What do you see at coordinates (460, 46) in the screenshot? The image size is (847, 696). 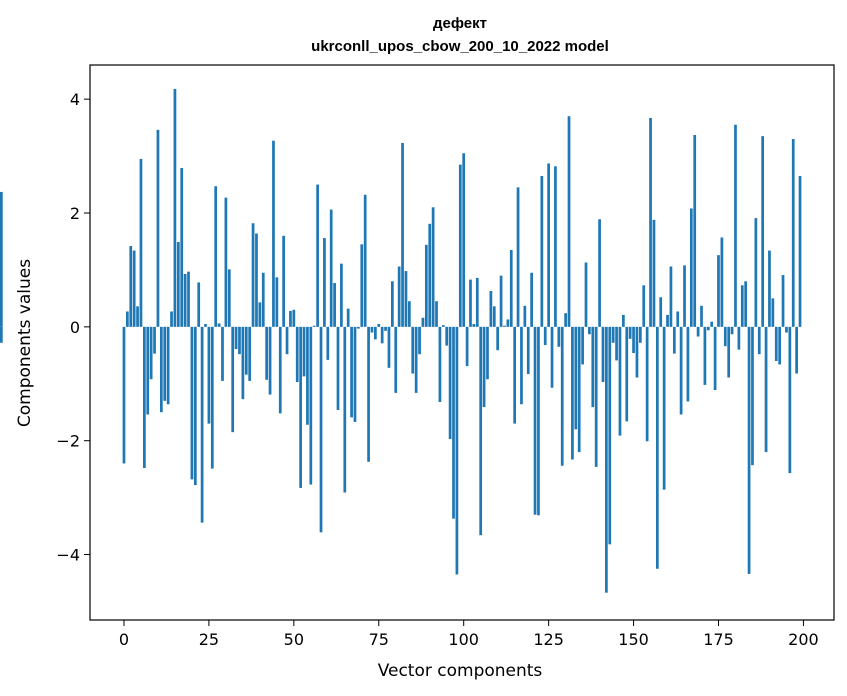 I see `chart-subtitle: ukrconll_upos_cbow_200_10_2022 model` at bounding box center [460, 46].